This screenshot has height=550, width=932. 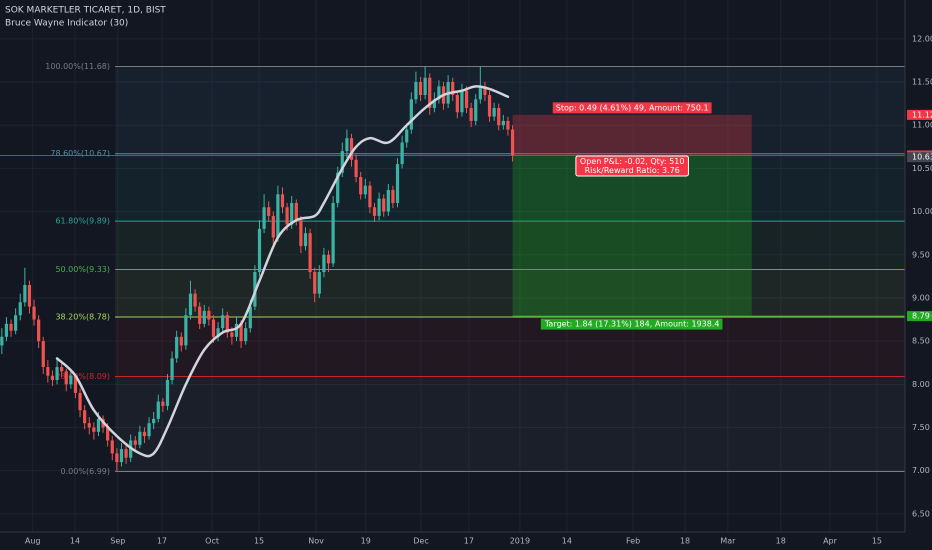 I want to click on x-tick-label: Apr, so click(x=830, y=541).